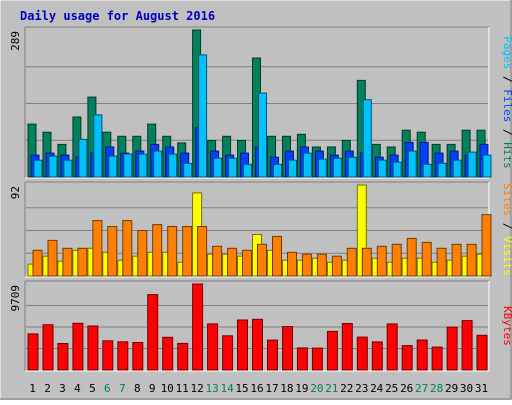 The image size is (512, 405). Describe the element at coordinates (346, 388) in the screenshot. I see `day-label-22: 22` at that location.